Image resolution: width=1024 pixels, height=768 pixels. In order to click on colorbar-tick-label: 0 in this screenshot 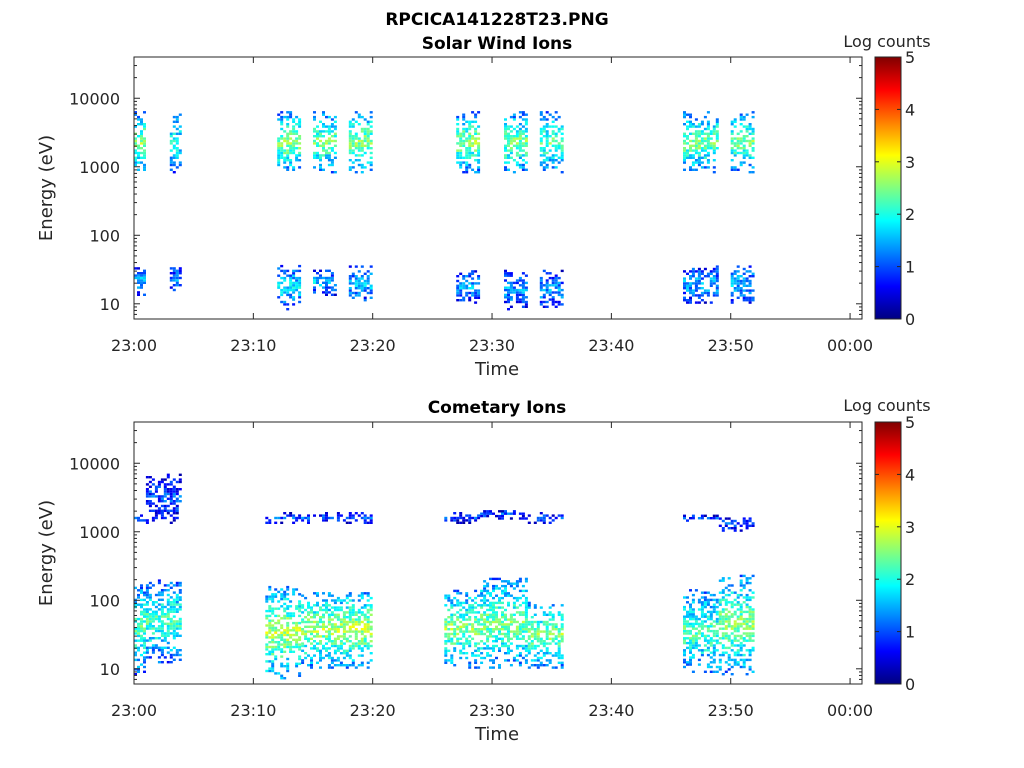, I will do `click(910, 684)`.